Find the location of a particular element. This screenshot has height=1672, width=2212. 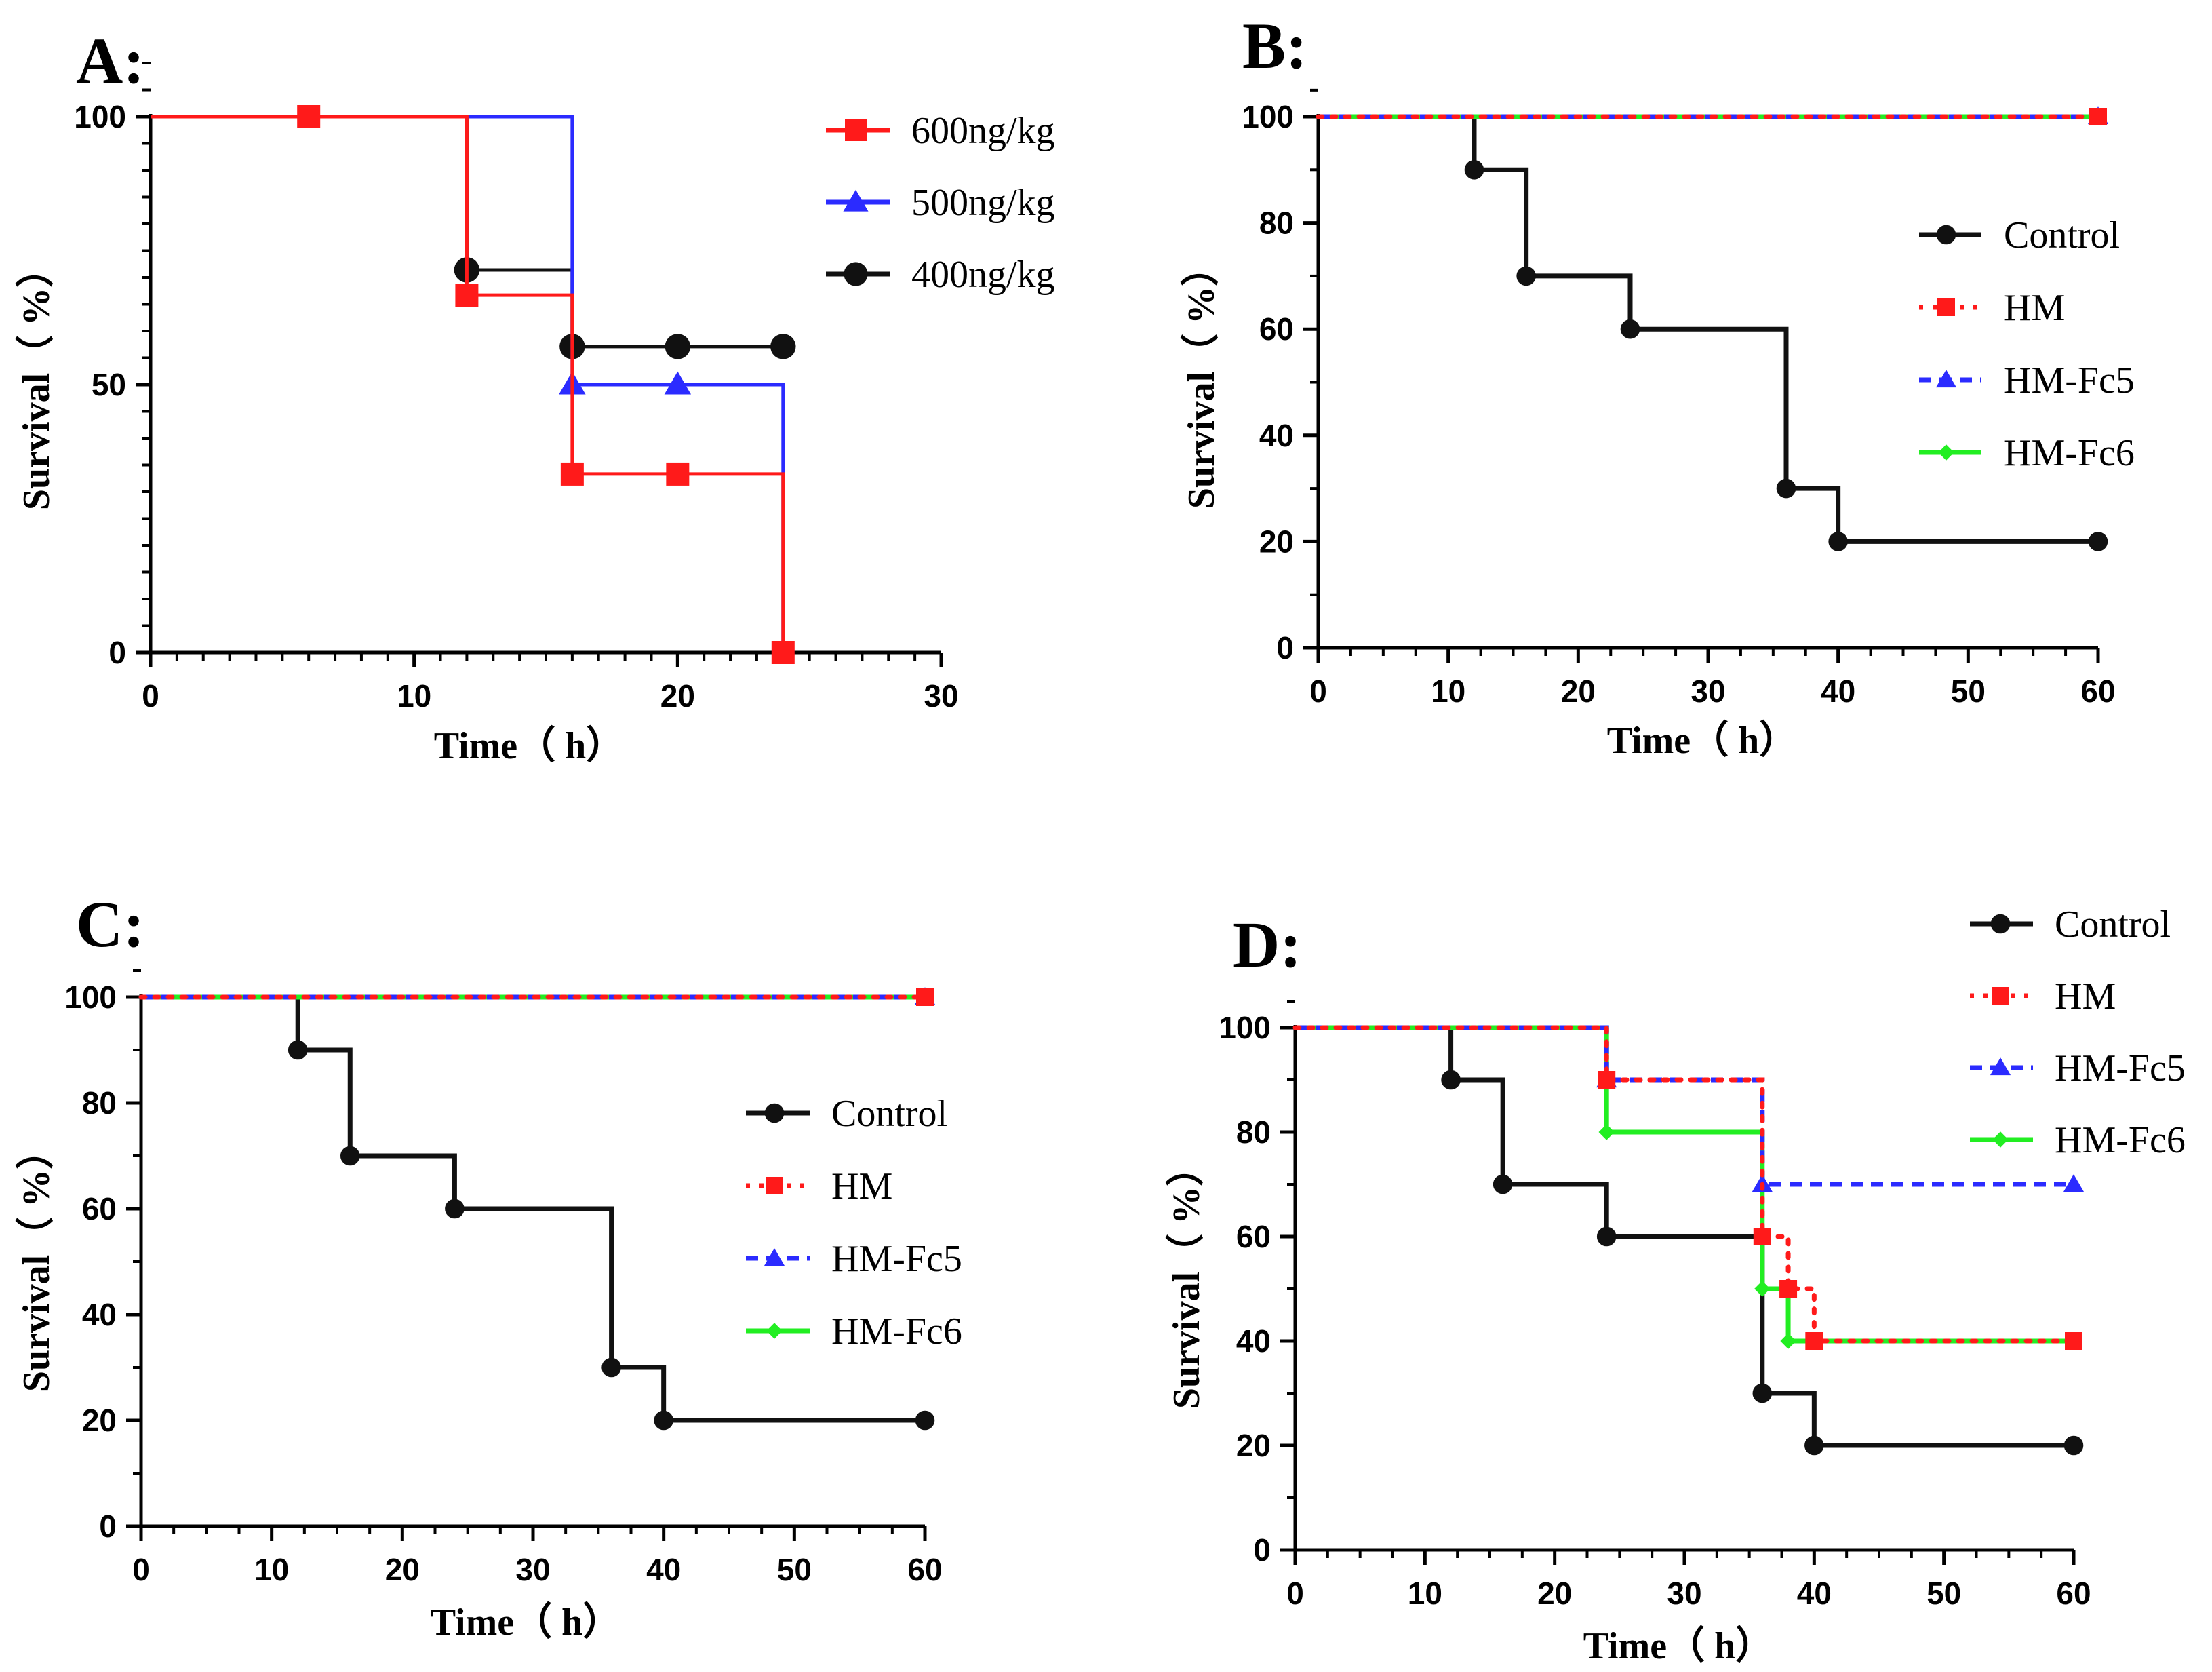

series-line-HM-Fc5 is located at coordinates (1685, 1106).